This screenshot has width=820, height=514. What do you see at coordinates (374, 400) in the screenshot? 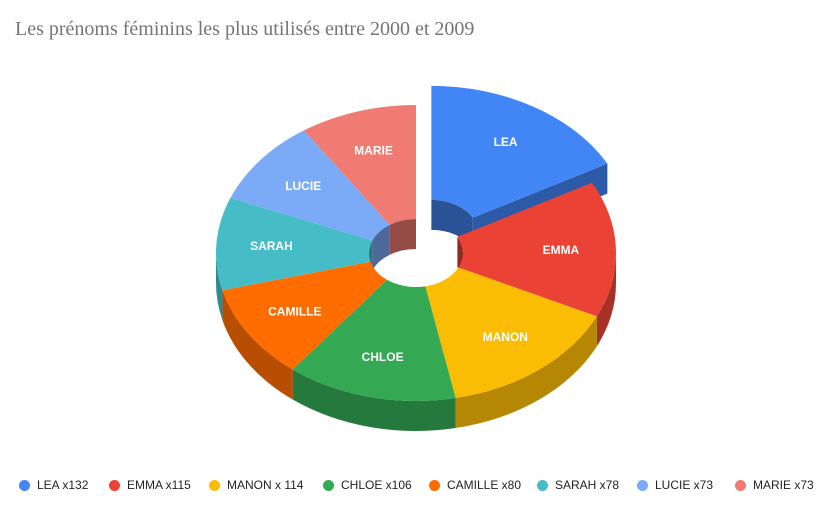
I see `slice-side-chloe` at bounding box center [374, 400].